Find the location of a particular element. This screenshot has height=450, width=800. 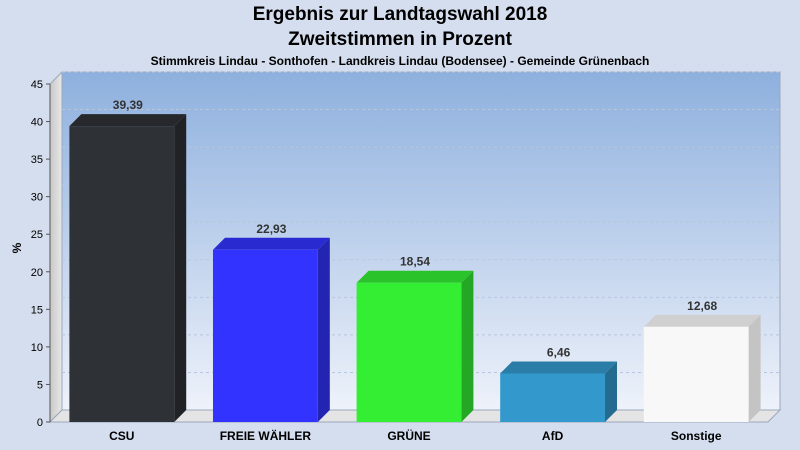

y-tick-label: 5 is located at coordinates (40, 385).